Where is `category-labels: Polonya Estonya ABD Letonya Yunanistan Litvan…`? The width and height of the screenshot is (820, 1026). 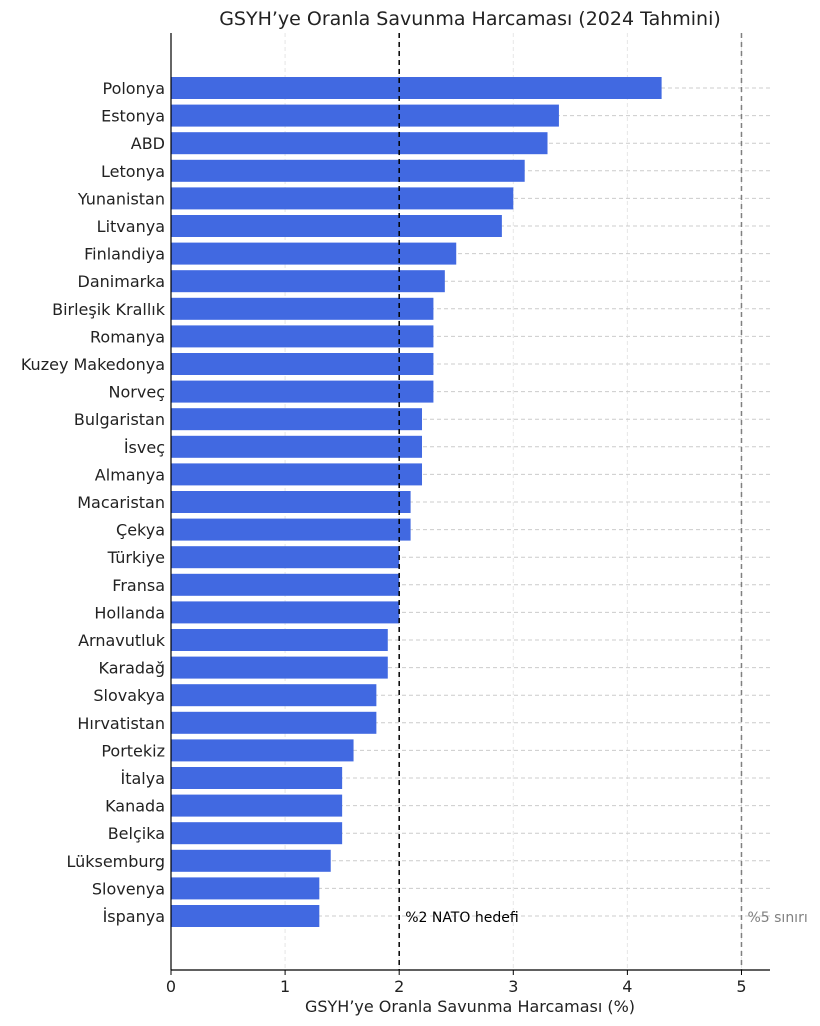 category-labels: Polonya Estonya ABD Letonya Yunanistan Litvan… is located at coordinates (93, 502).